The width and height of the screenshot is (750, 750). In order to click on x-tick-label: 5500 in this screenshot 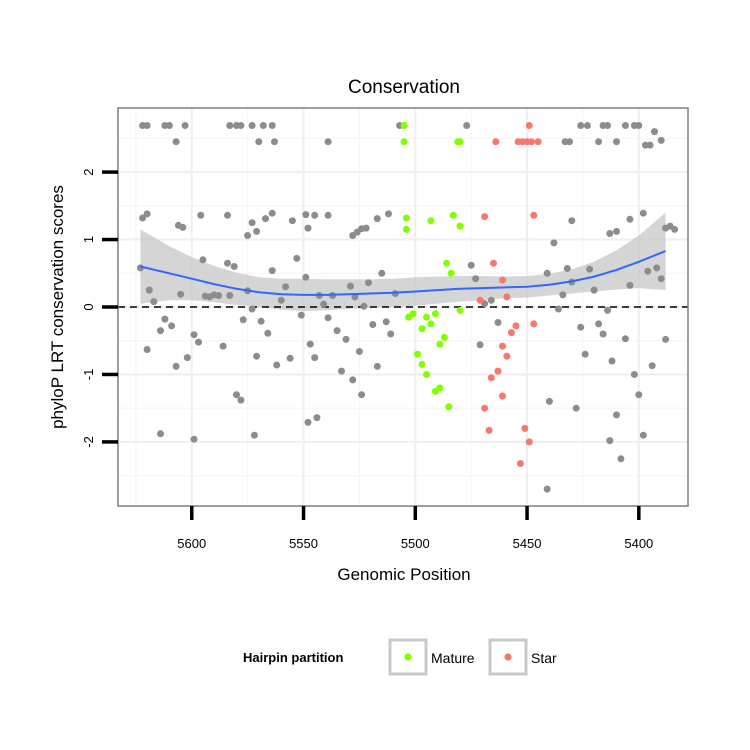, I will do `click(415, 543)`.